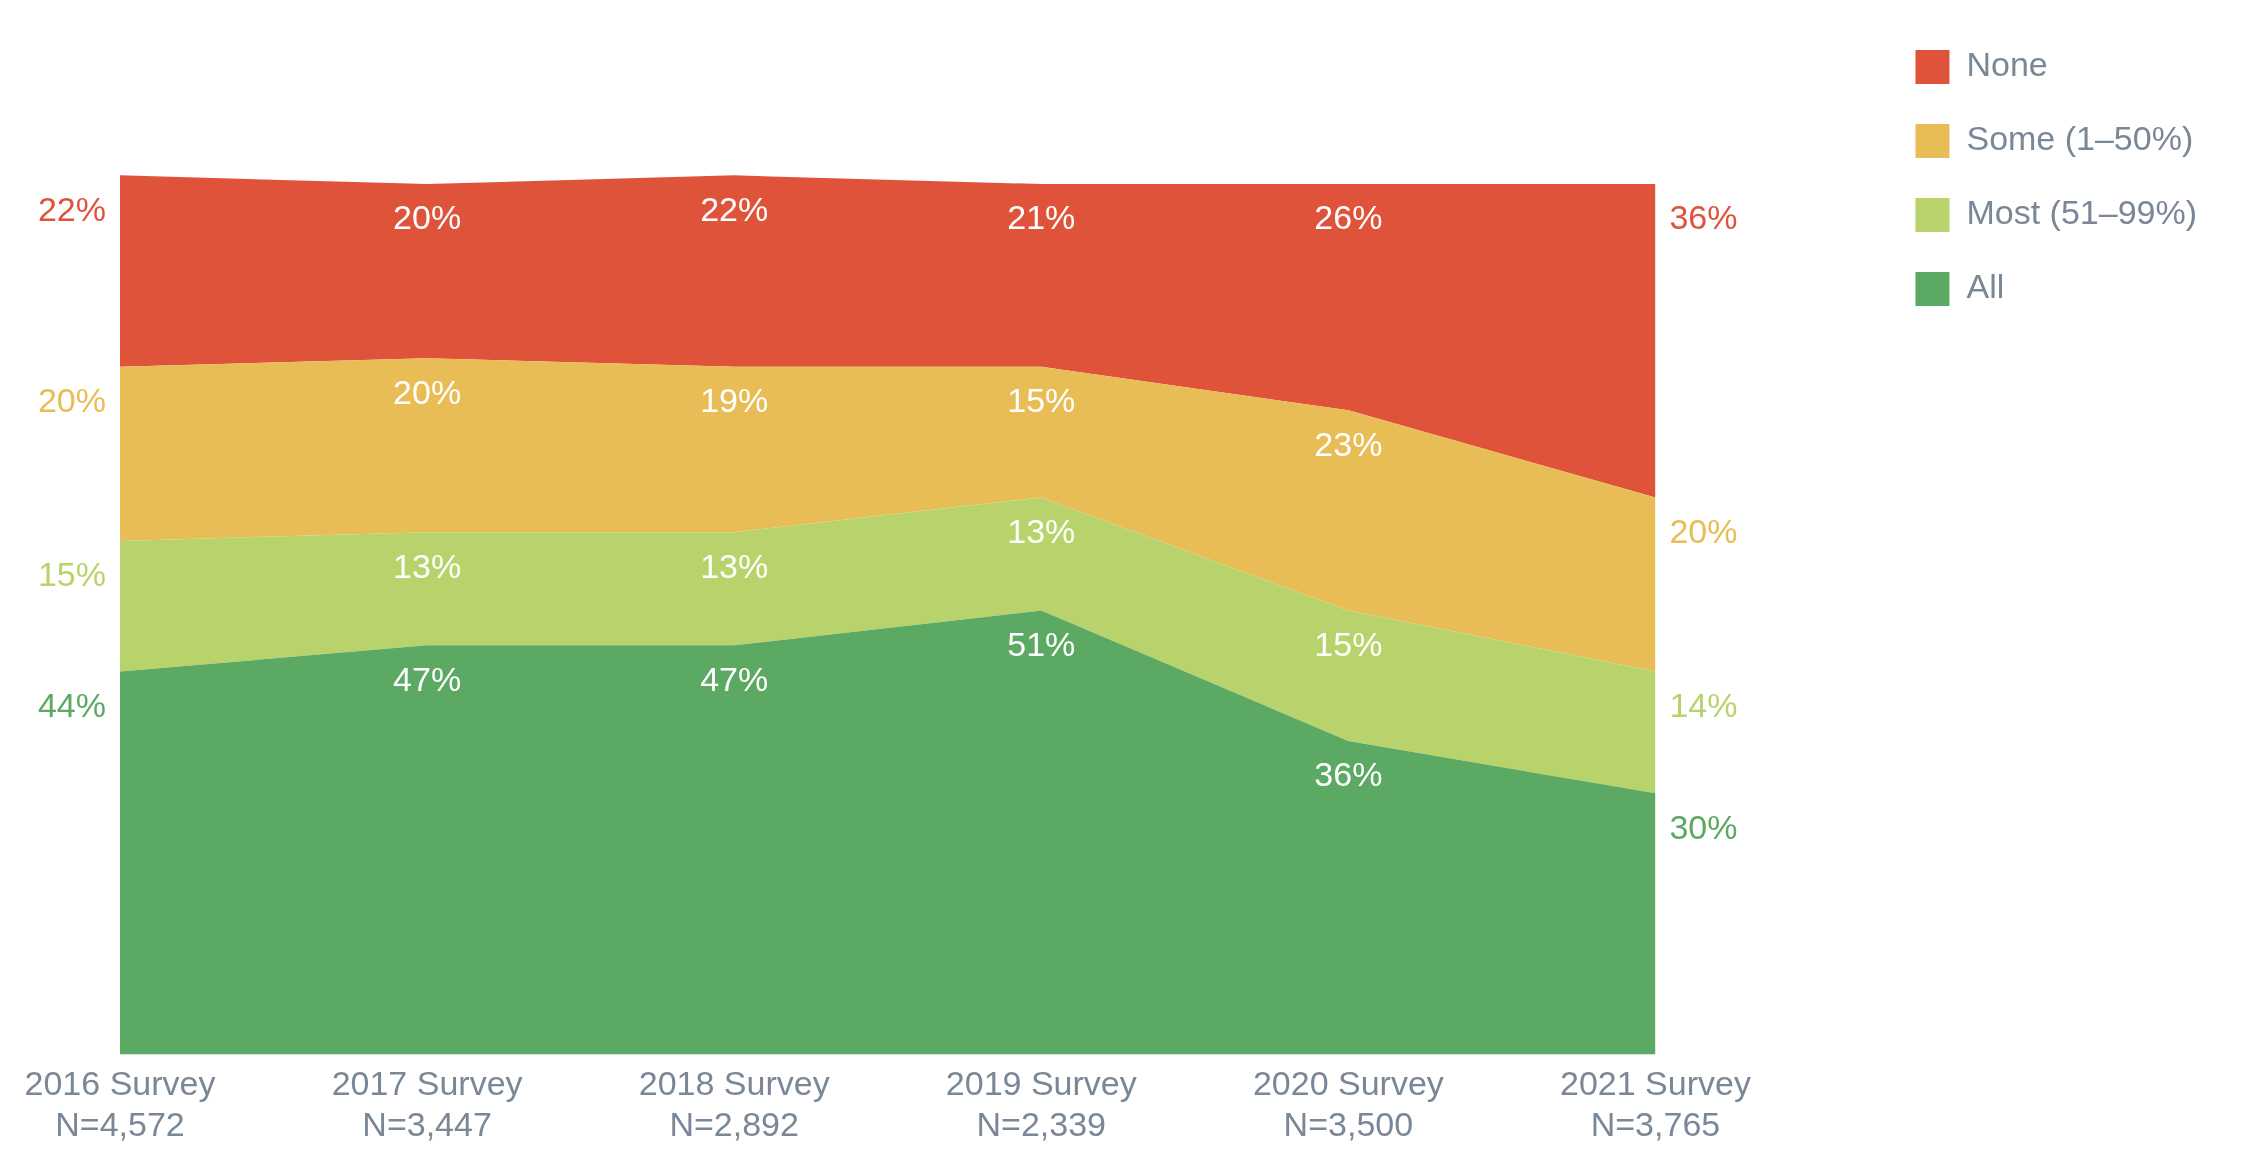 The height and width of the screenshot is (1160, 2267). What do you see at coordinates (1041, 217) in the screenshot?
I see `data-label: 21%` at bounding box center [1041, 217].